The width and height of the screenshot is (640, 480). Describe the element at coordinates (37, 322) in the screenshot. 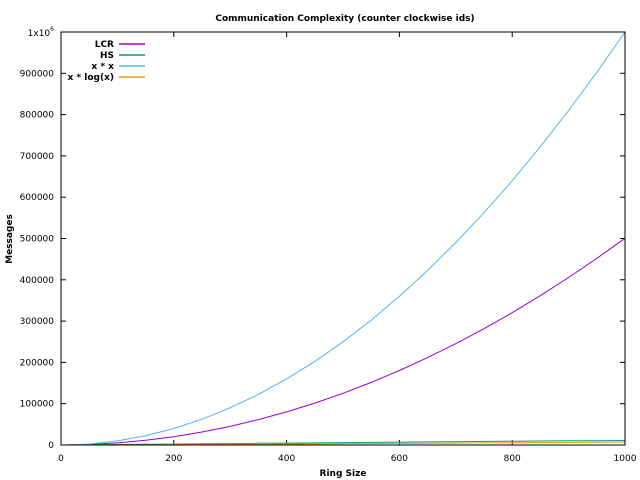

I see `y-tick-label: 300000` at that location.